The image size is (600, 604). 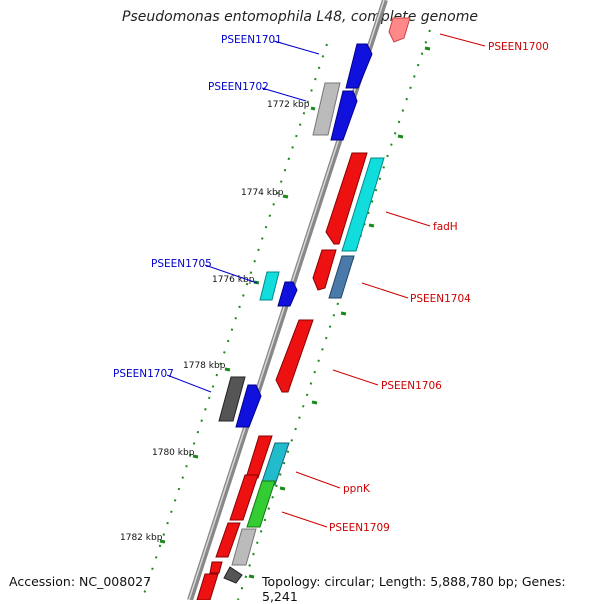 What do you see at coordinates (294, 356) in the screenshot?
I see `gene-PSEEN1706` at bounding box center [294, 356].